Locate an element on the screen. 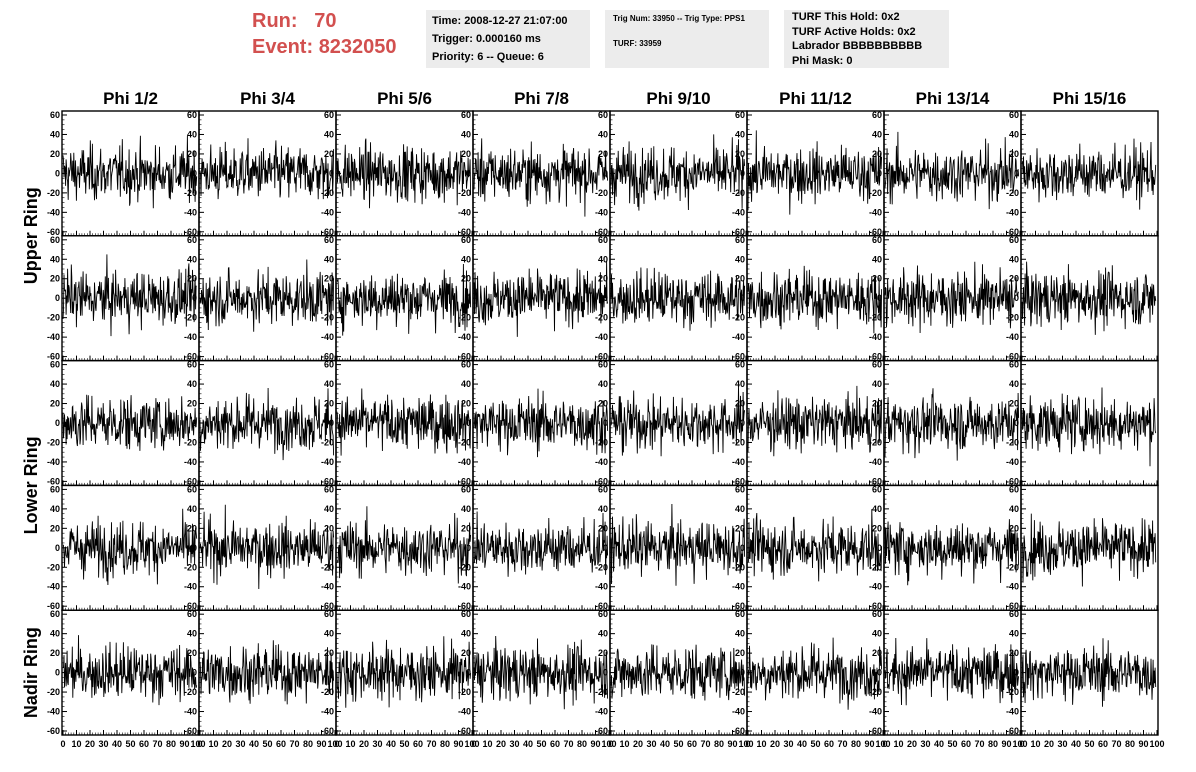  waveform-trace-r5-c6 is located at coordinates (815, 673).